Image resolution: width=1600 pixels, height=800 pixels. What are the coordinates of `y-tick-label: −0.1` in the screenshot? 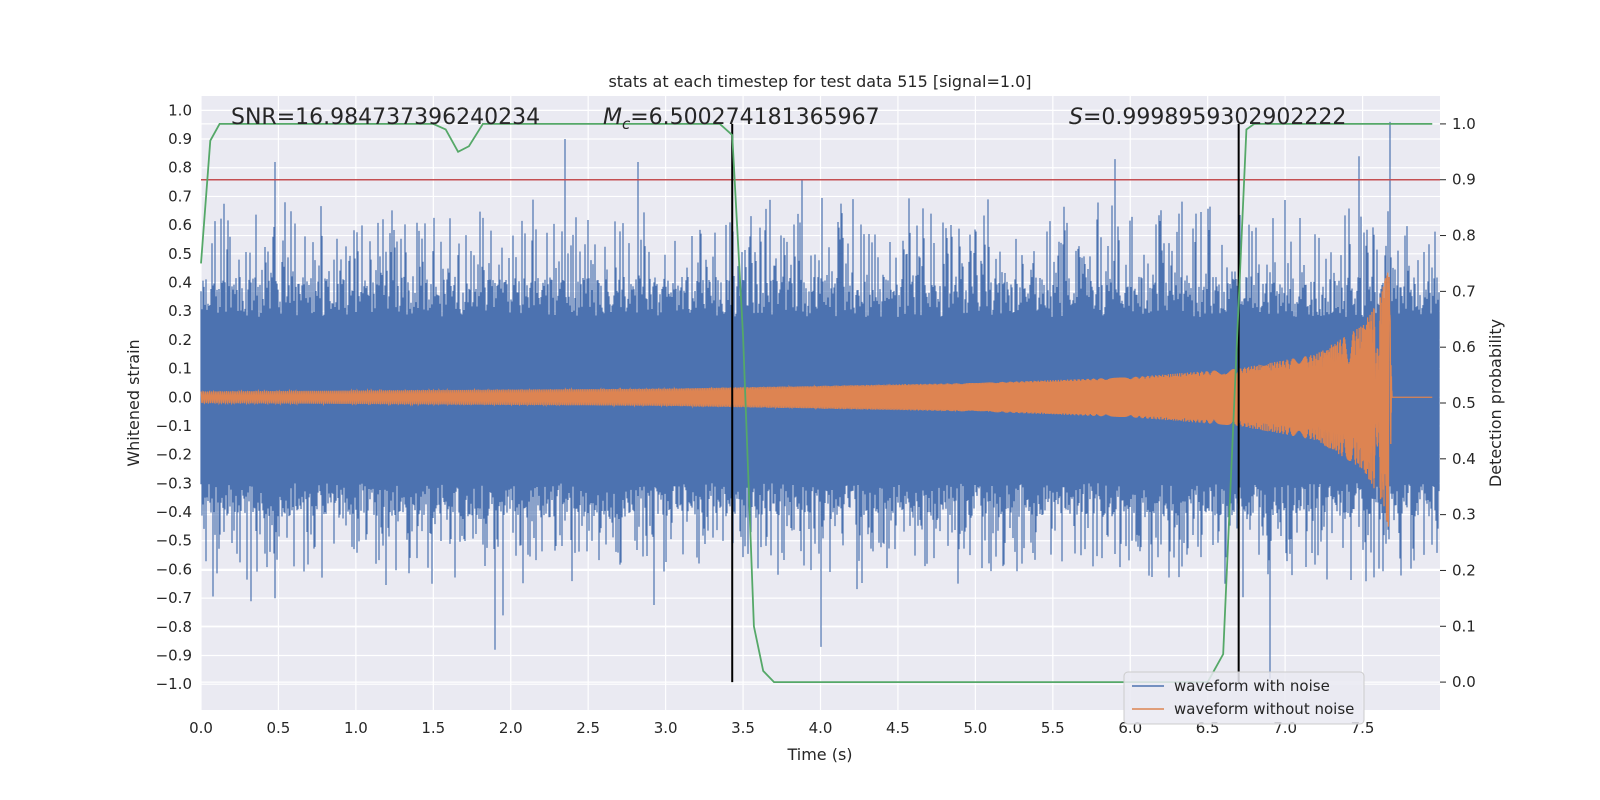 It's located at (174, 426).